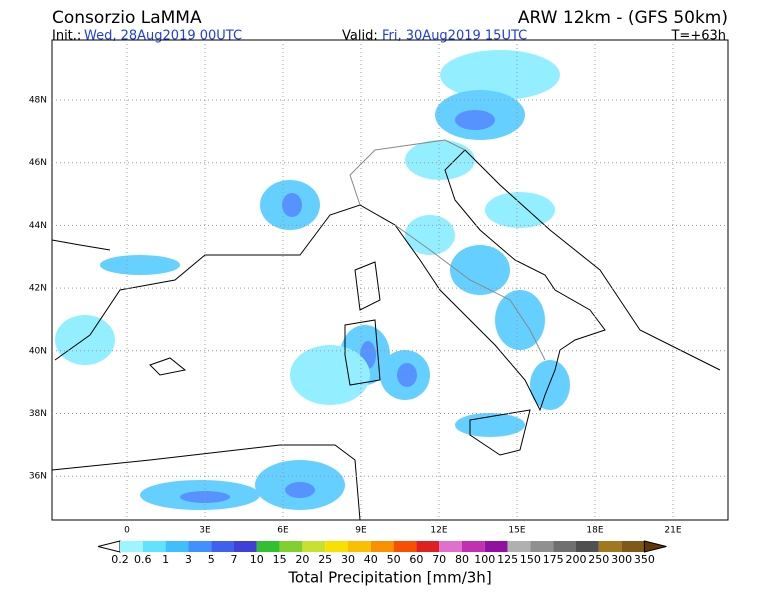 The width and height of the screenshot is (779, 600). I want to click on init-label: Init.:, so click(66, 36).